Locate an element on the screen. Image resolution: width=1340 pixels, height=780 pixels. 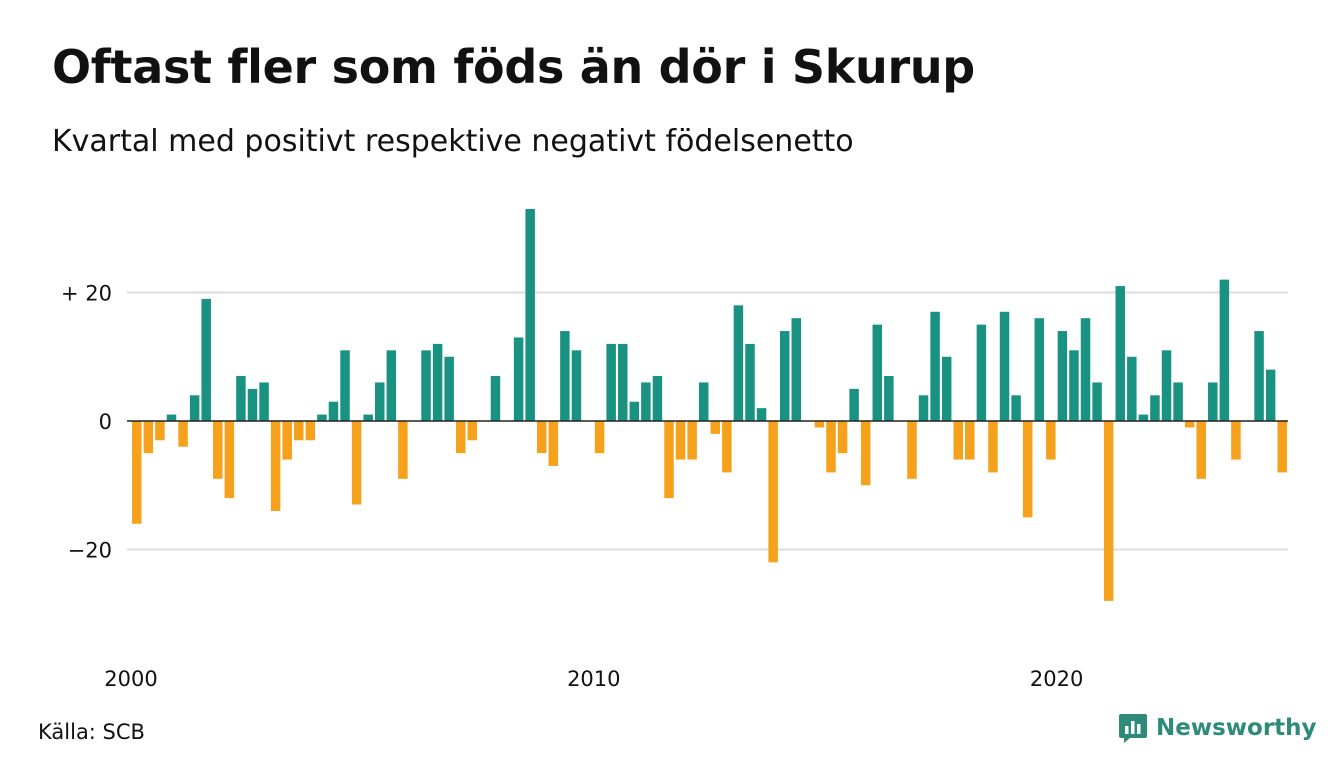
y-axis-labels: −20 0 + 20 is located at coordinates (86, 422).